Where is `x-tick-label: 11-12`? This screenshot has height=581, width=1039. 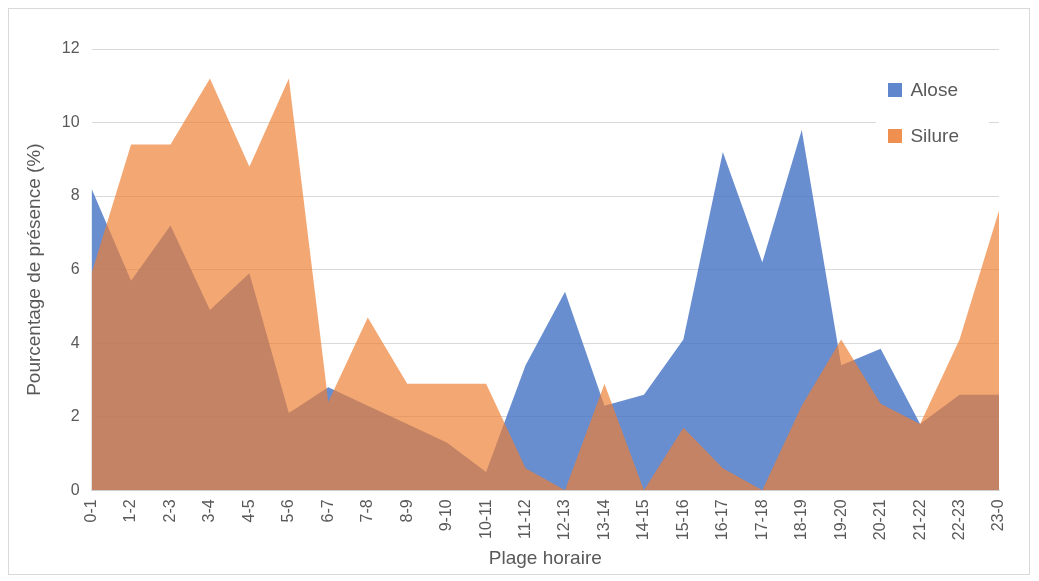
x-tick-label: 11-12 is located at coordinates (524, 519).